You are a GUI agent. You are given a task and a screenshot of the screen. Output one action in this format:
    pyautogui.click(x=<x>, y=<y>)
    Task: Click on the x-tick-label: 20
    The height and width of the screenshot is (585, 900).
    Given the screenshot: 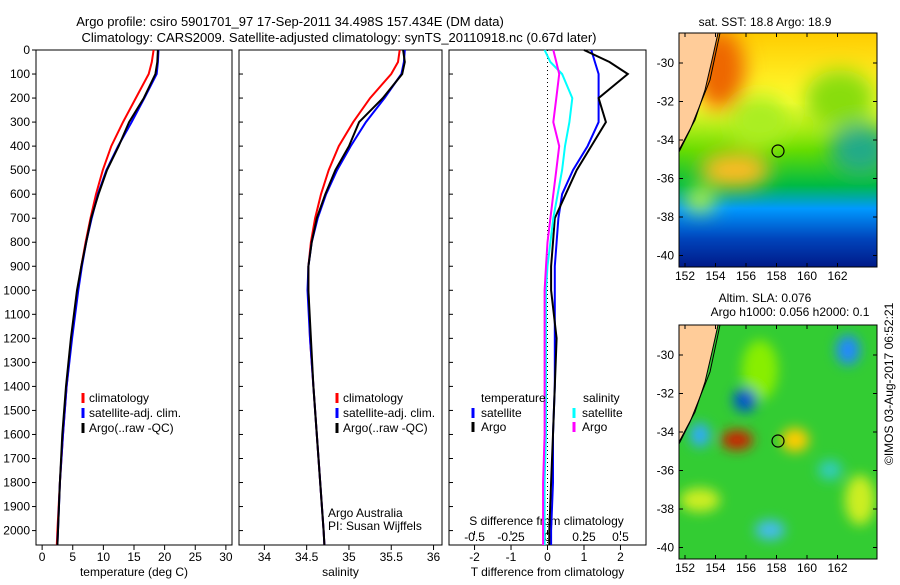 What is the action you would take?
    pyautogui.click(x=165, y=557)
    